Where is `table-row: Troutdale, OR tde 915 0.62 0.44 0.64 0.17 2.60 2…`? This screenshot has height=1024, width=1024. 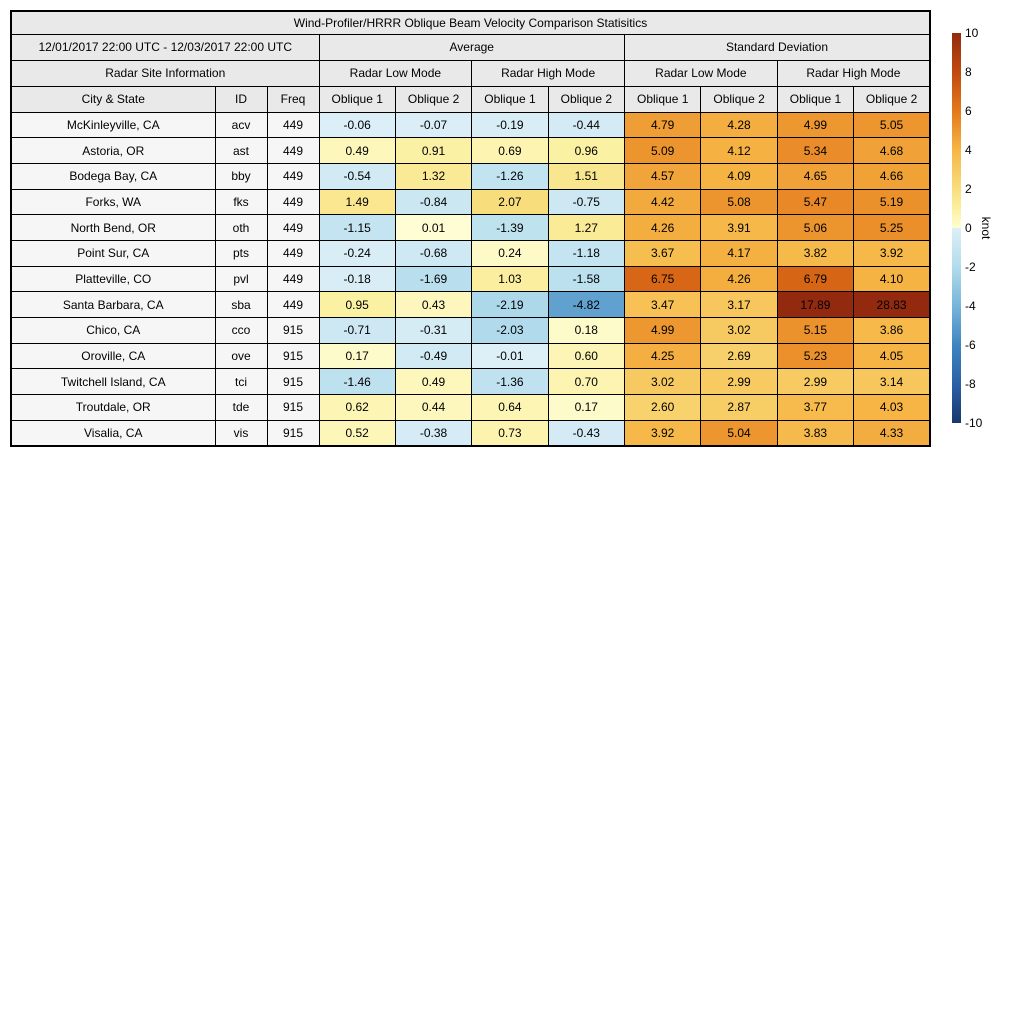
table-row: Troutdale, OR tde 915 0.62 0.44 0.64 0.17 2.60 2… is located at coordinates (470, 407).